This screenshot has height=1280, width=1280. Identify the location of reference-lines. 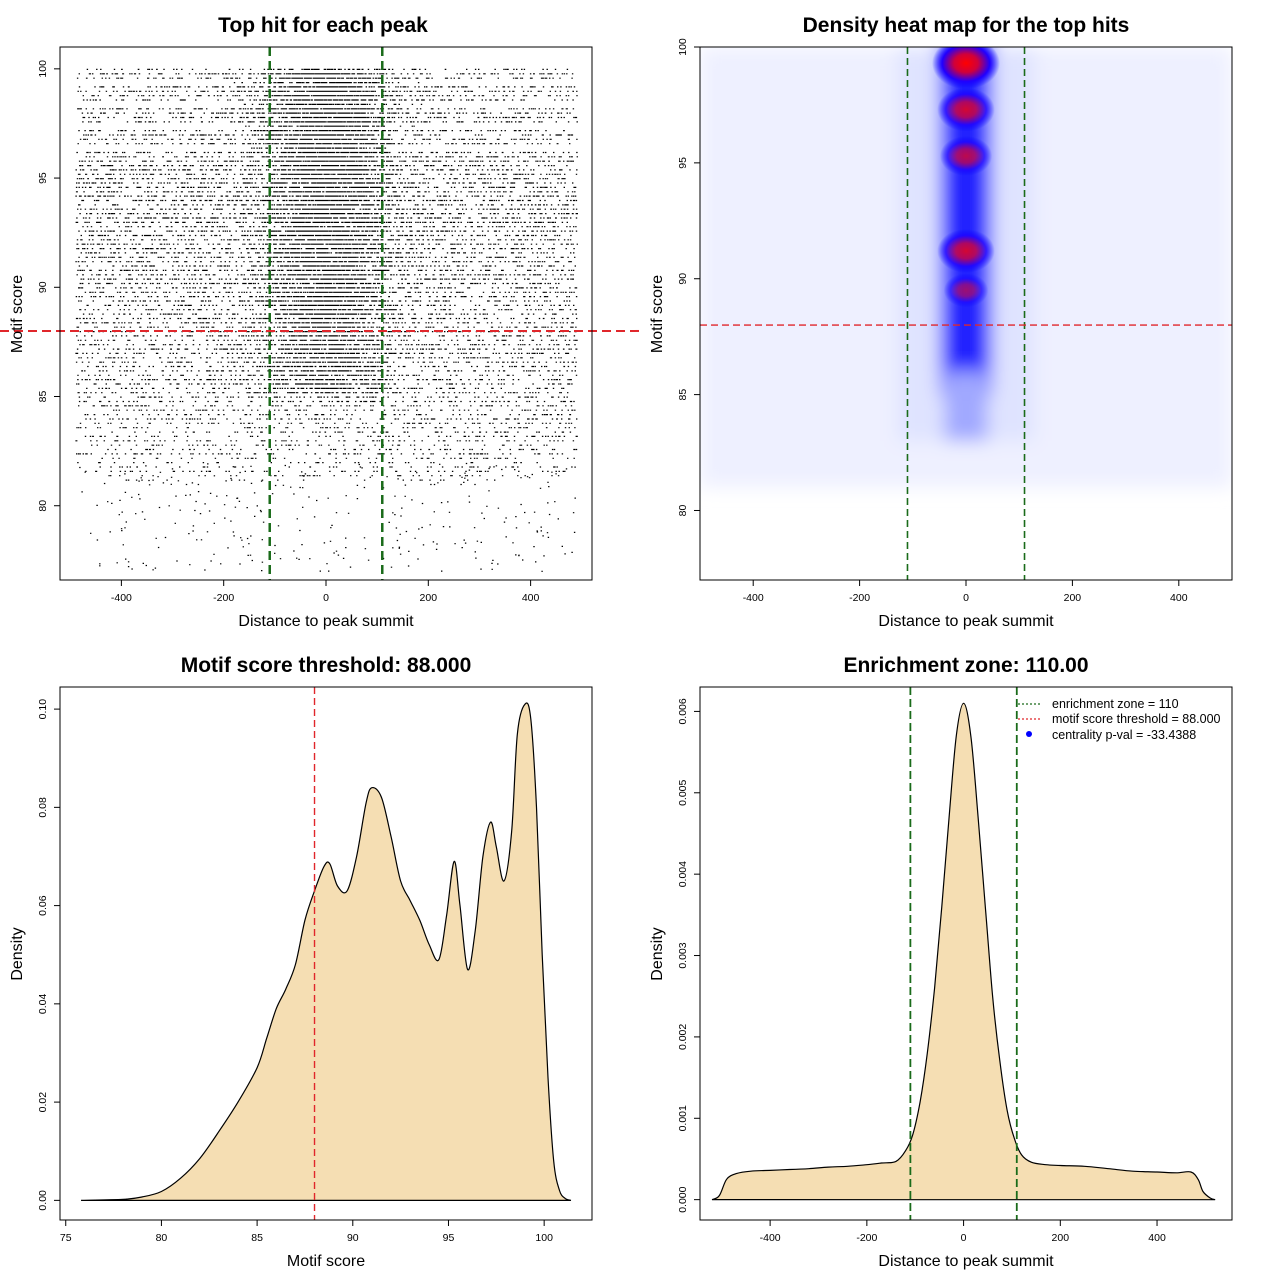
(963, 953).